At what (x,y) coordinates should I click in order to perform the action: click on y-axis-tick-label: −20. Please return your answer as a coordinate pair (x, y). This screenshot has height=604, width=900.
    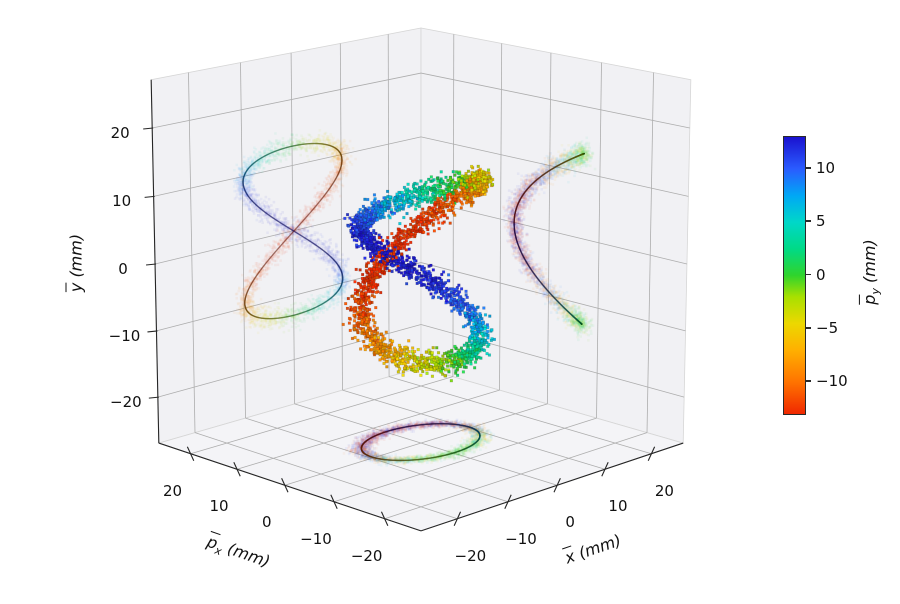
    Looking at the image, I should click on (126, 402).